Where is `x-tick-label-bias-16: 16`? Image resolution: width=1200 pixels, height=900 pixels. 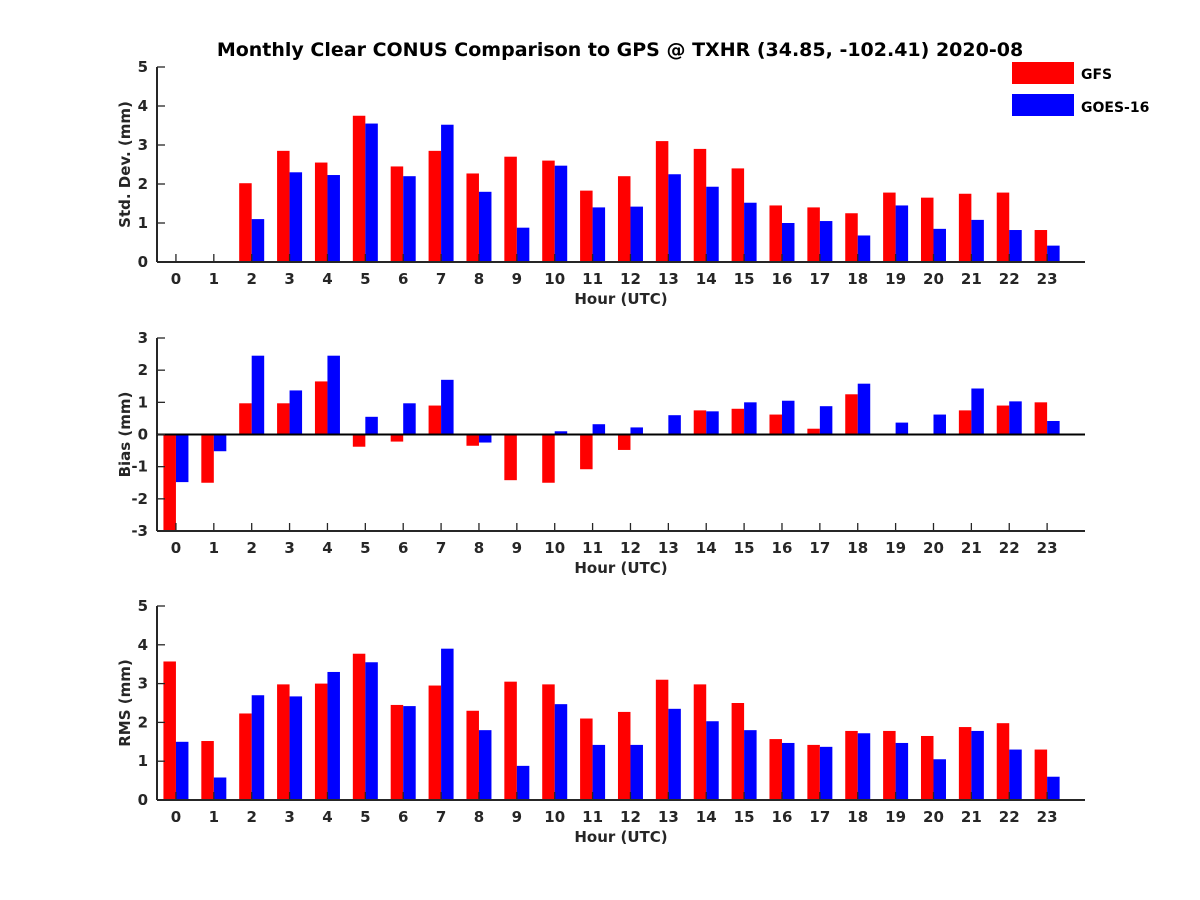 x-tick-label-bias-16: 16 is located at coordinates (782, 548).